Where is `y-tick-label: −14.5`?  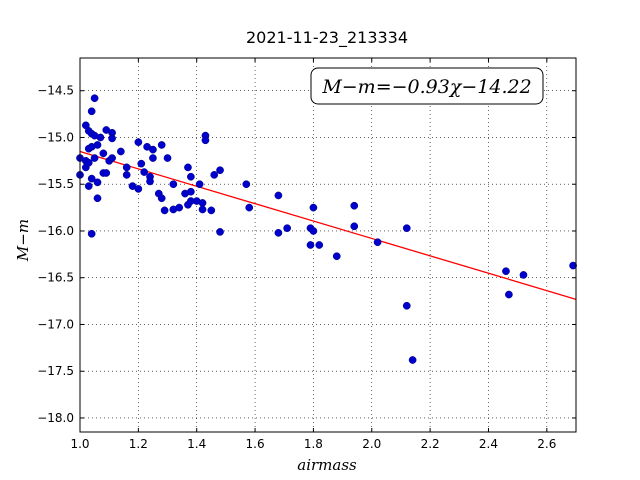 y-tick-label: −14.5 is located at coordinates (55, 91).